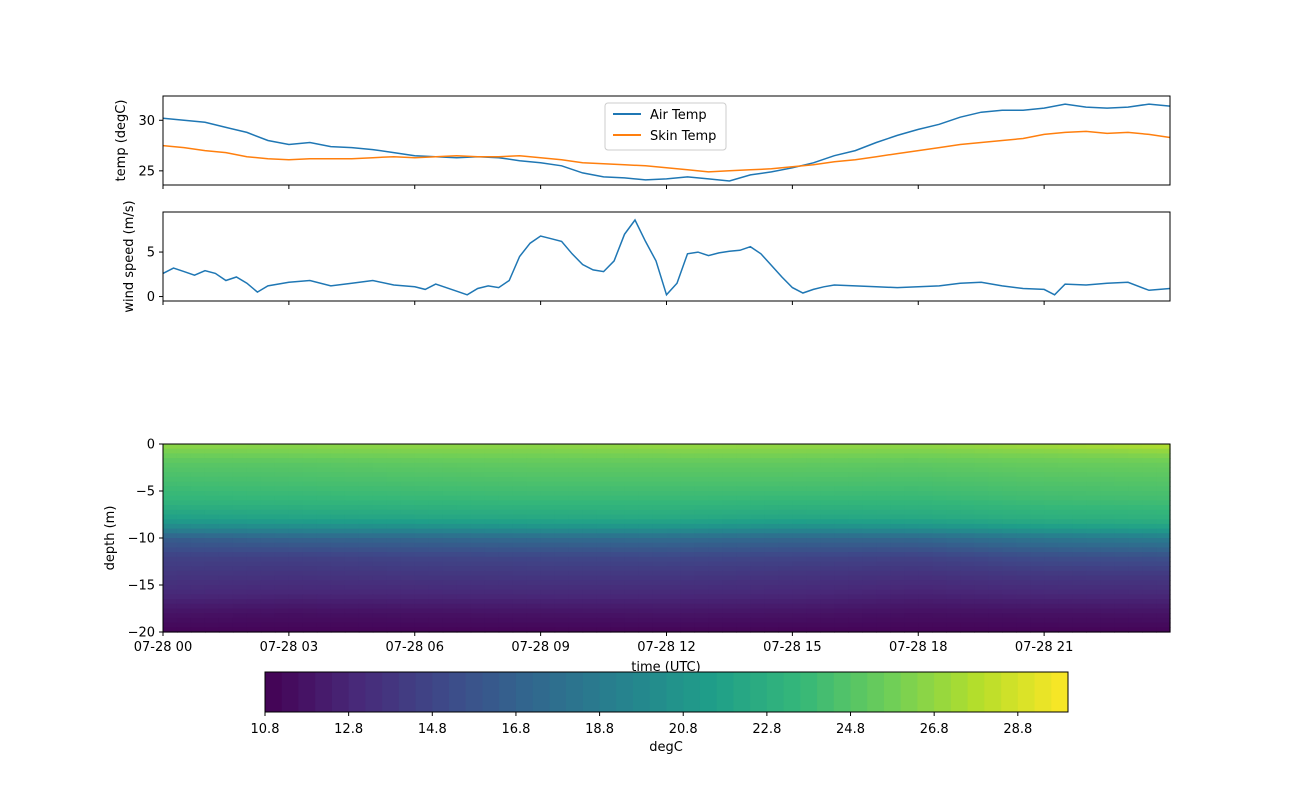 The height and width of the screenshot is (800, 1300). I want to click on heatmap-ylabel: depth (m), so click(110, 538).